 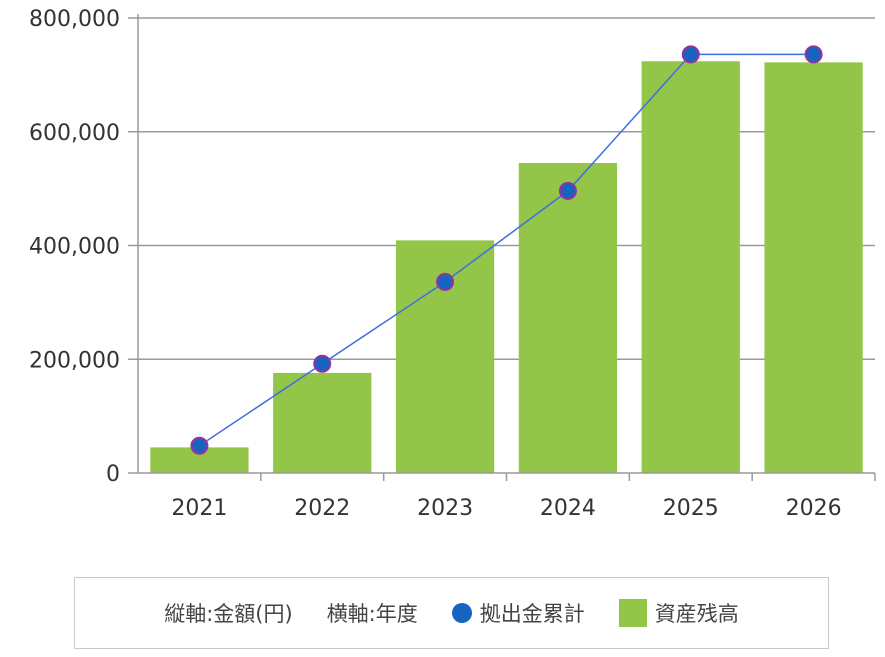 What do you see at coordinates (74, 360) in the screenshot?
I see `y-tick-label: 200,000` at bounding box center [74, 360].